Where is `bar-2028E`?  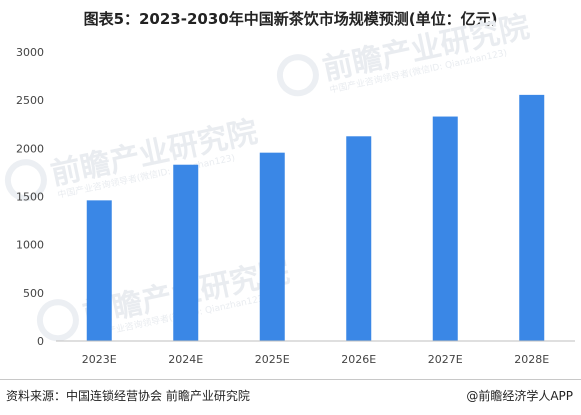 bar-2028E is located at coordinates (532, 217).